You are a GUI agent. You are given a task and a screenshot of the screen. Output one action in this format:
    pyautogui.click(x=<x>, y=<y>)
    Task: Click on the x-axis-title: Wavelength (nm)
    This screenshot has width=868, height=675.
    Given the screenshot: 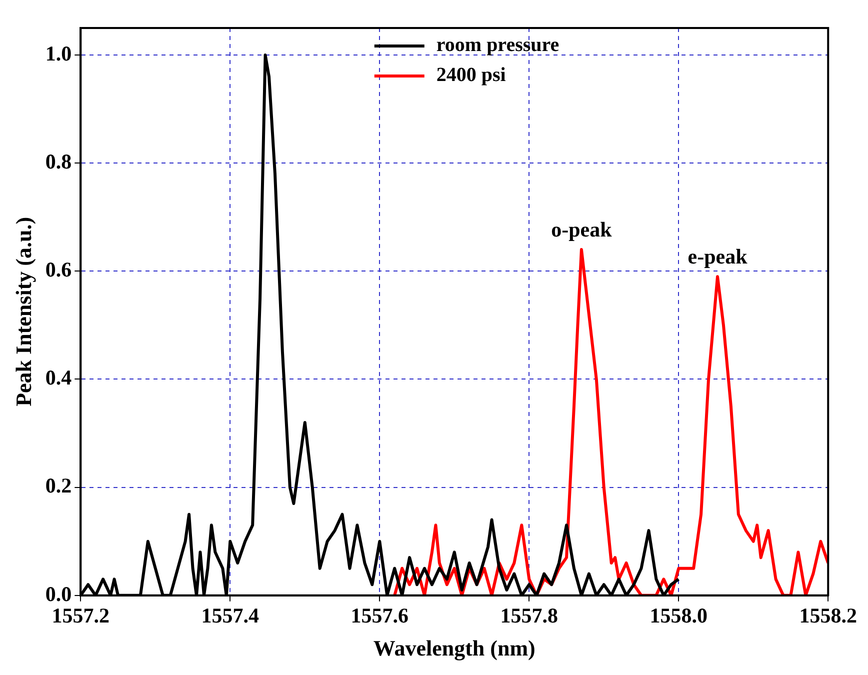 What is the action you would take?
    pyautogui.click(x=454, y=647)
    